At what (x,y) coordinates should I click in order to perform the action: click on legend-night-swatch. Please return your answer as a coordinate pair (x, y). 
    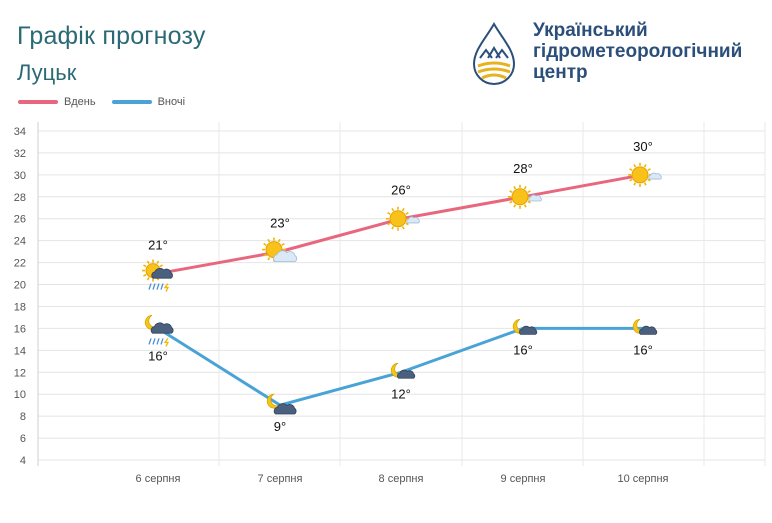
    Looking at the image, I should click on (131, 102).